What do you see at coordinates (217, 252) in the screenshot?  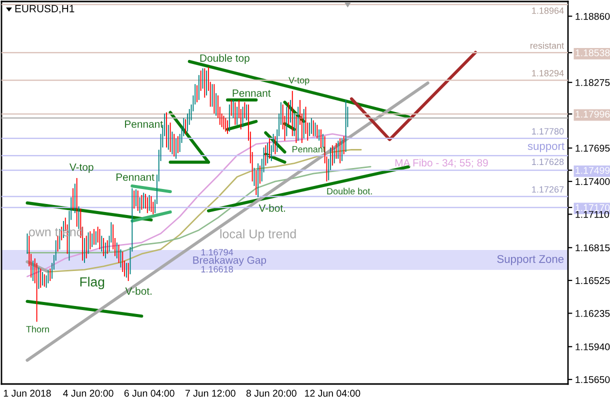 I see `annotation: 1.16794` at bounding box center [217, 252].